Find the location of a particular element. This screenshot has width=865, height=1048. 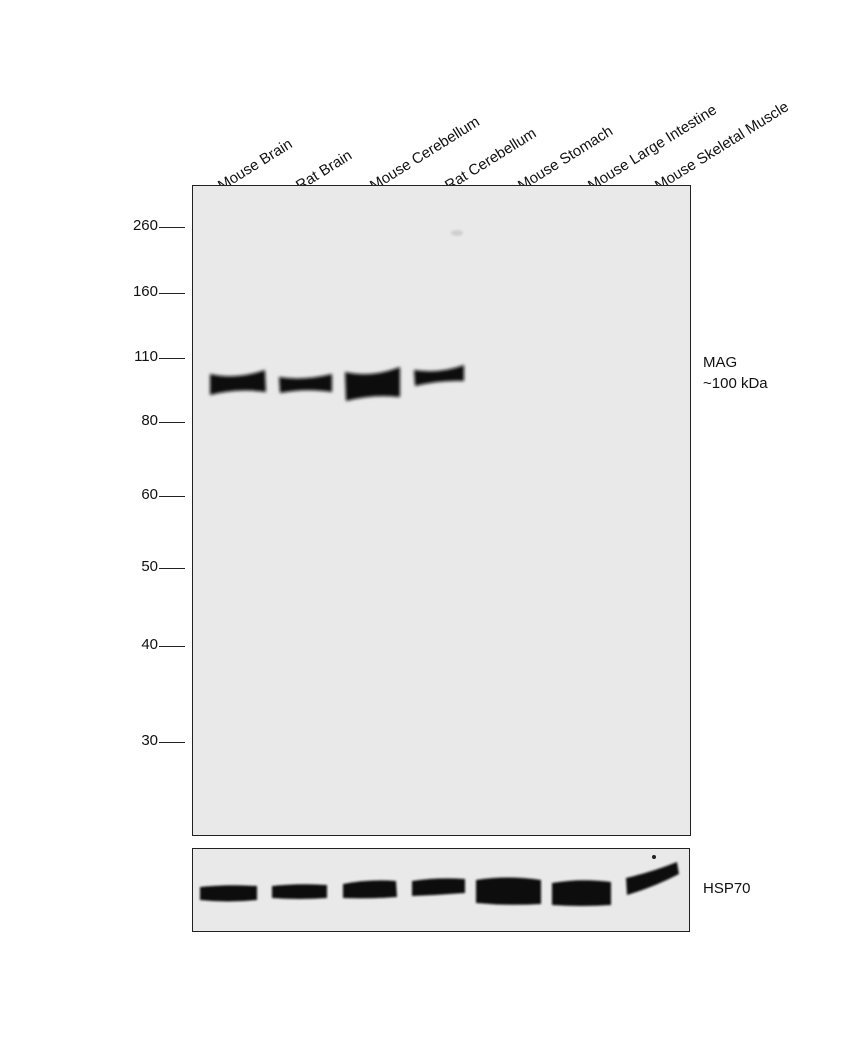

mag-band-mouse-brain is located at coordinates (238, 382).